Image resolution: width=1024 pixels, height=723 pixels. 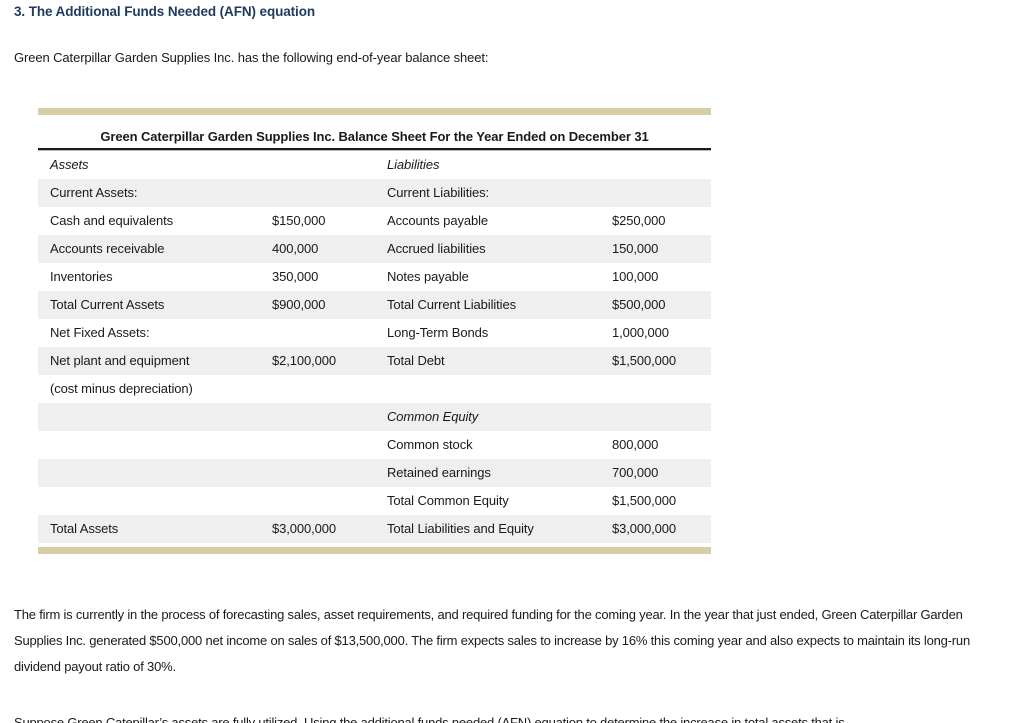 I want to click on table-row: Total Common Equity $1,500,000, so click(x=374, y=501).